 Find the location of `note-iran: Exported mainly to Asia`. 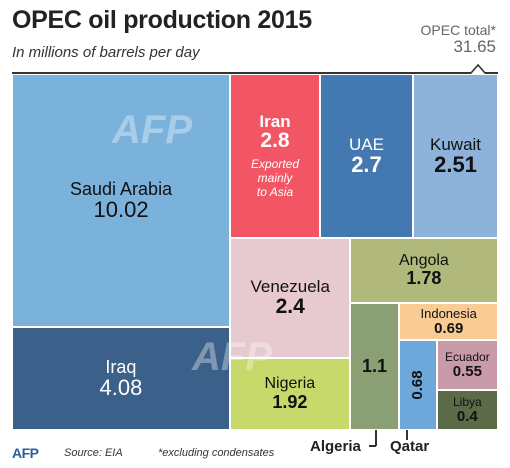

note-iran: Exported mainly to Asia is located at coordinates (275, 178).